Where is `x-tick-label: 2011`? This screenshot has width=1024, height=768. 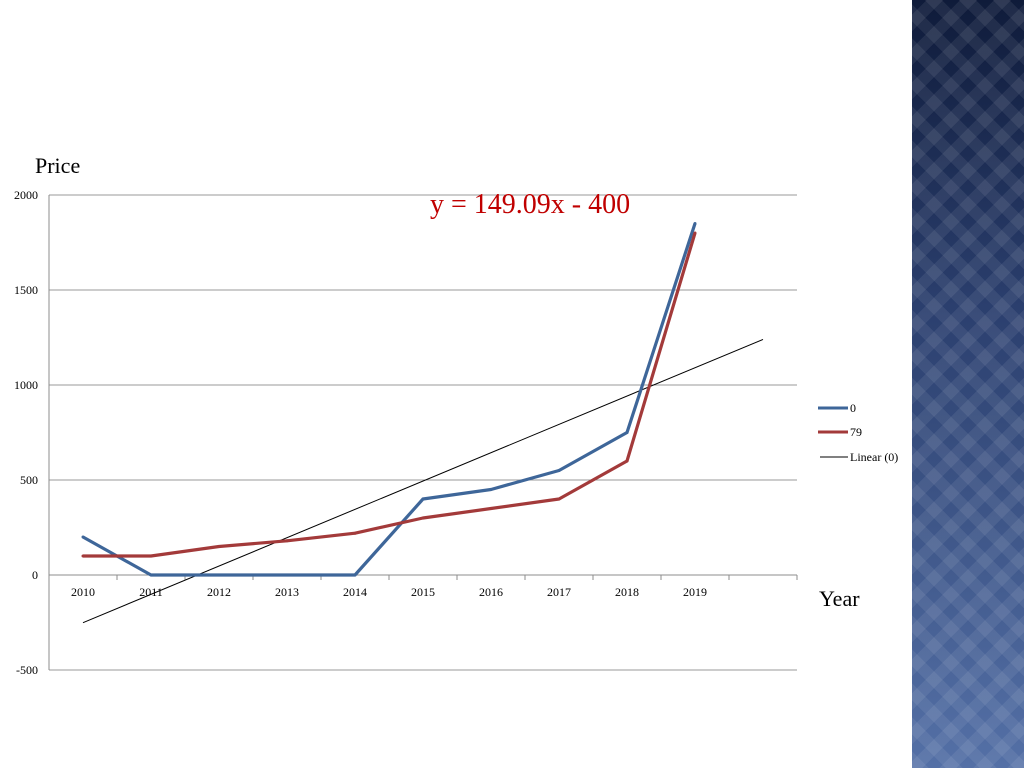 x-tick-label: 2011 is located at coordinates (151, 592).